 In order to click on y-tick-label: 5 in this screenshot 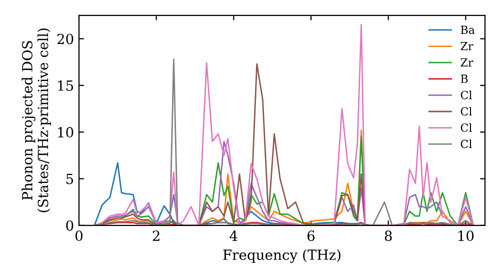, I will do `click(70, 179)`.